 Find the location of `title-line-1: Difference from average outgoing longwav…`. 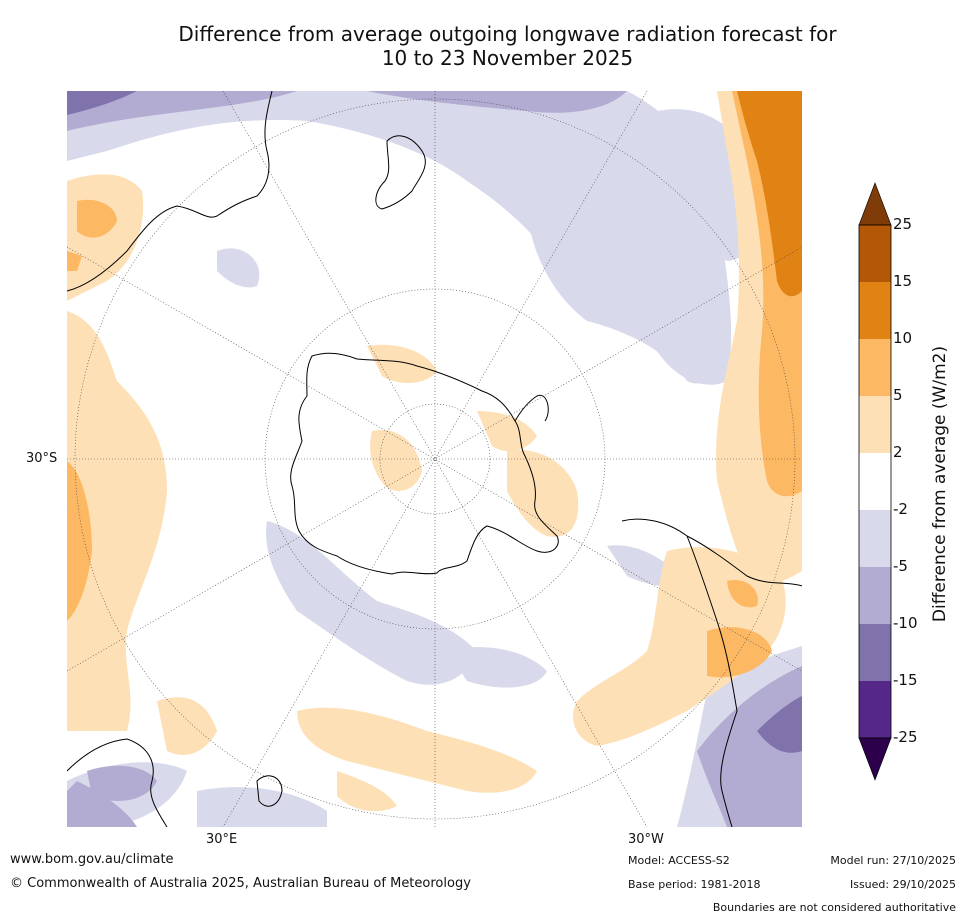

title-line-1: Difference from average outgoing longwav… is located at coordinates (507, 34).